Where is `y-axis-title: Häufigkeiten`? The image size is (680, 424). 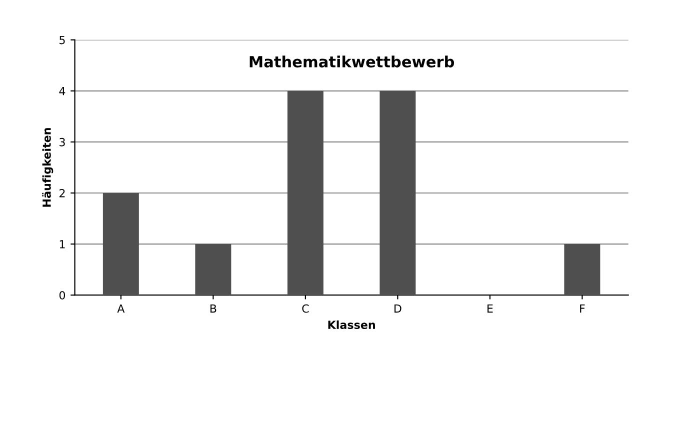
y-axis-title: Häufigkeiten is located at coordinates (48, 167).